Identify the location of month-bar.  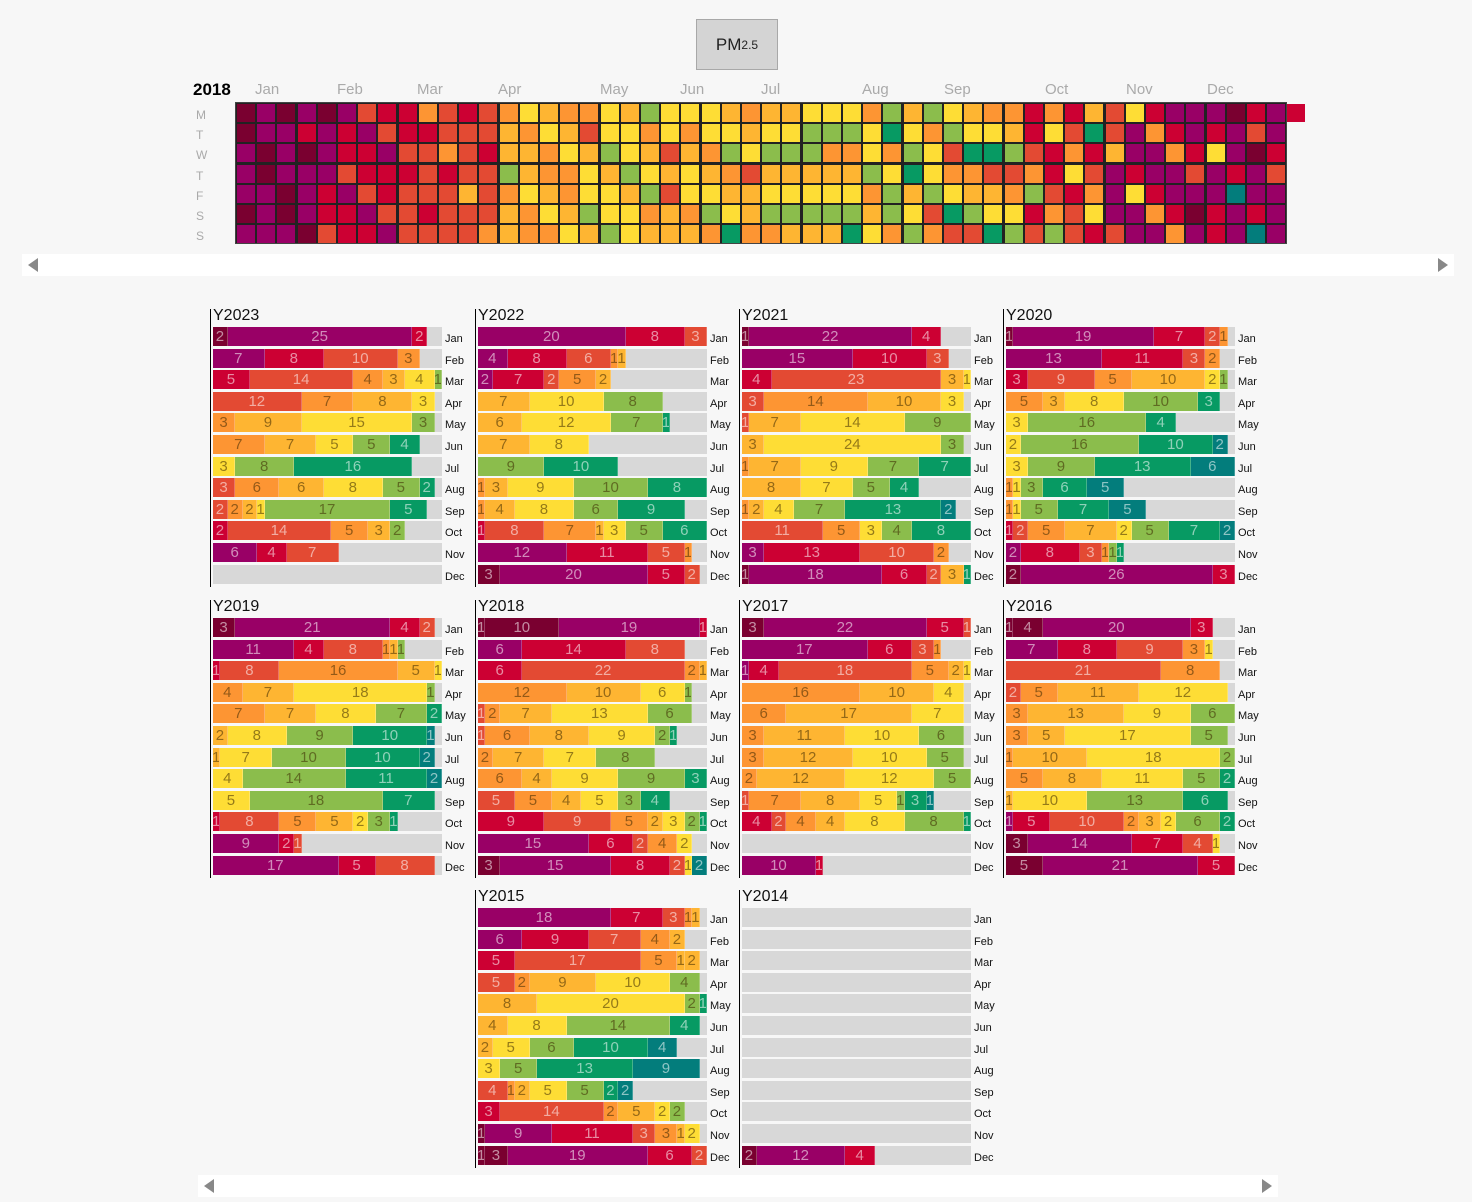
(856, 982).